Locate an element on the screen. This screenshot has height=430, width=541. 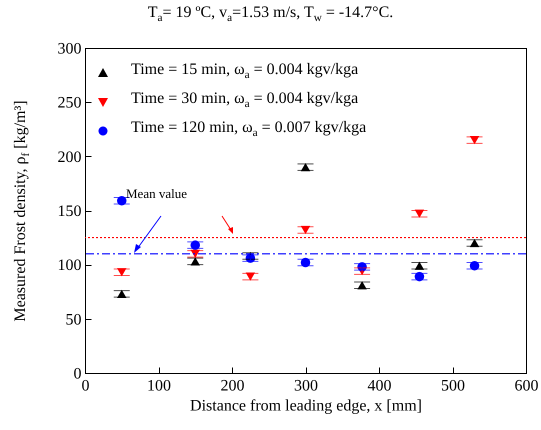
y-tick-label: 0 is located at coordinates (78, 374).